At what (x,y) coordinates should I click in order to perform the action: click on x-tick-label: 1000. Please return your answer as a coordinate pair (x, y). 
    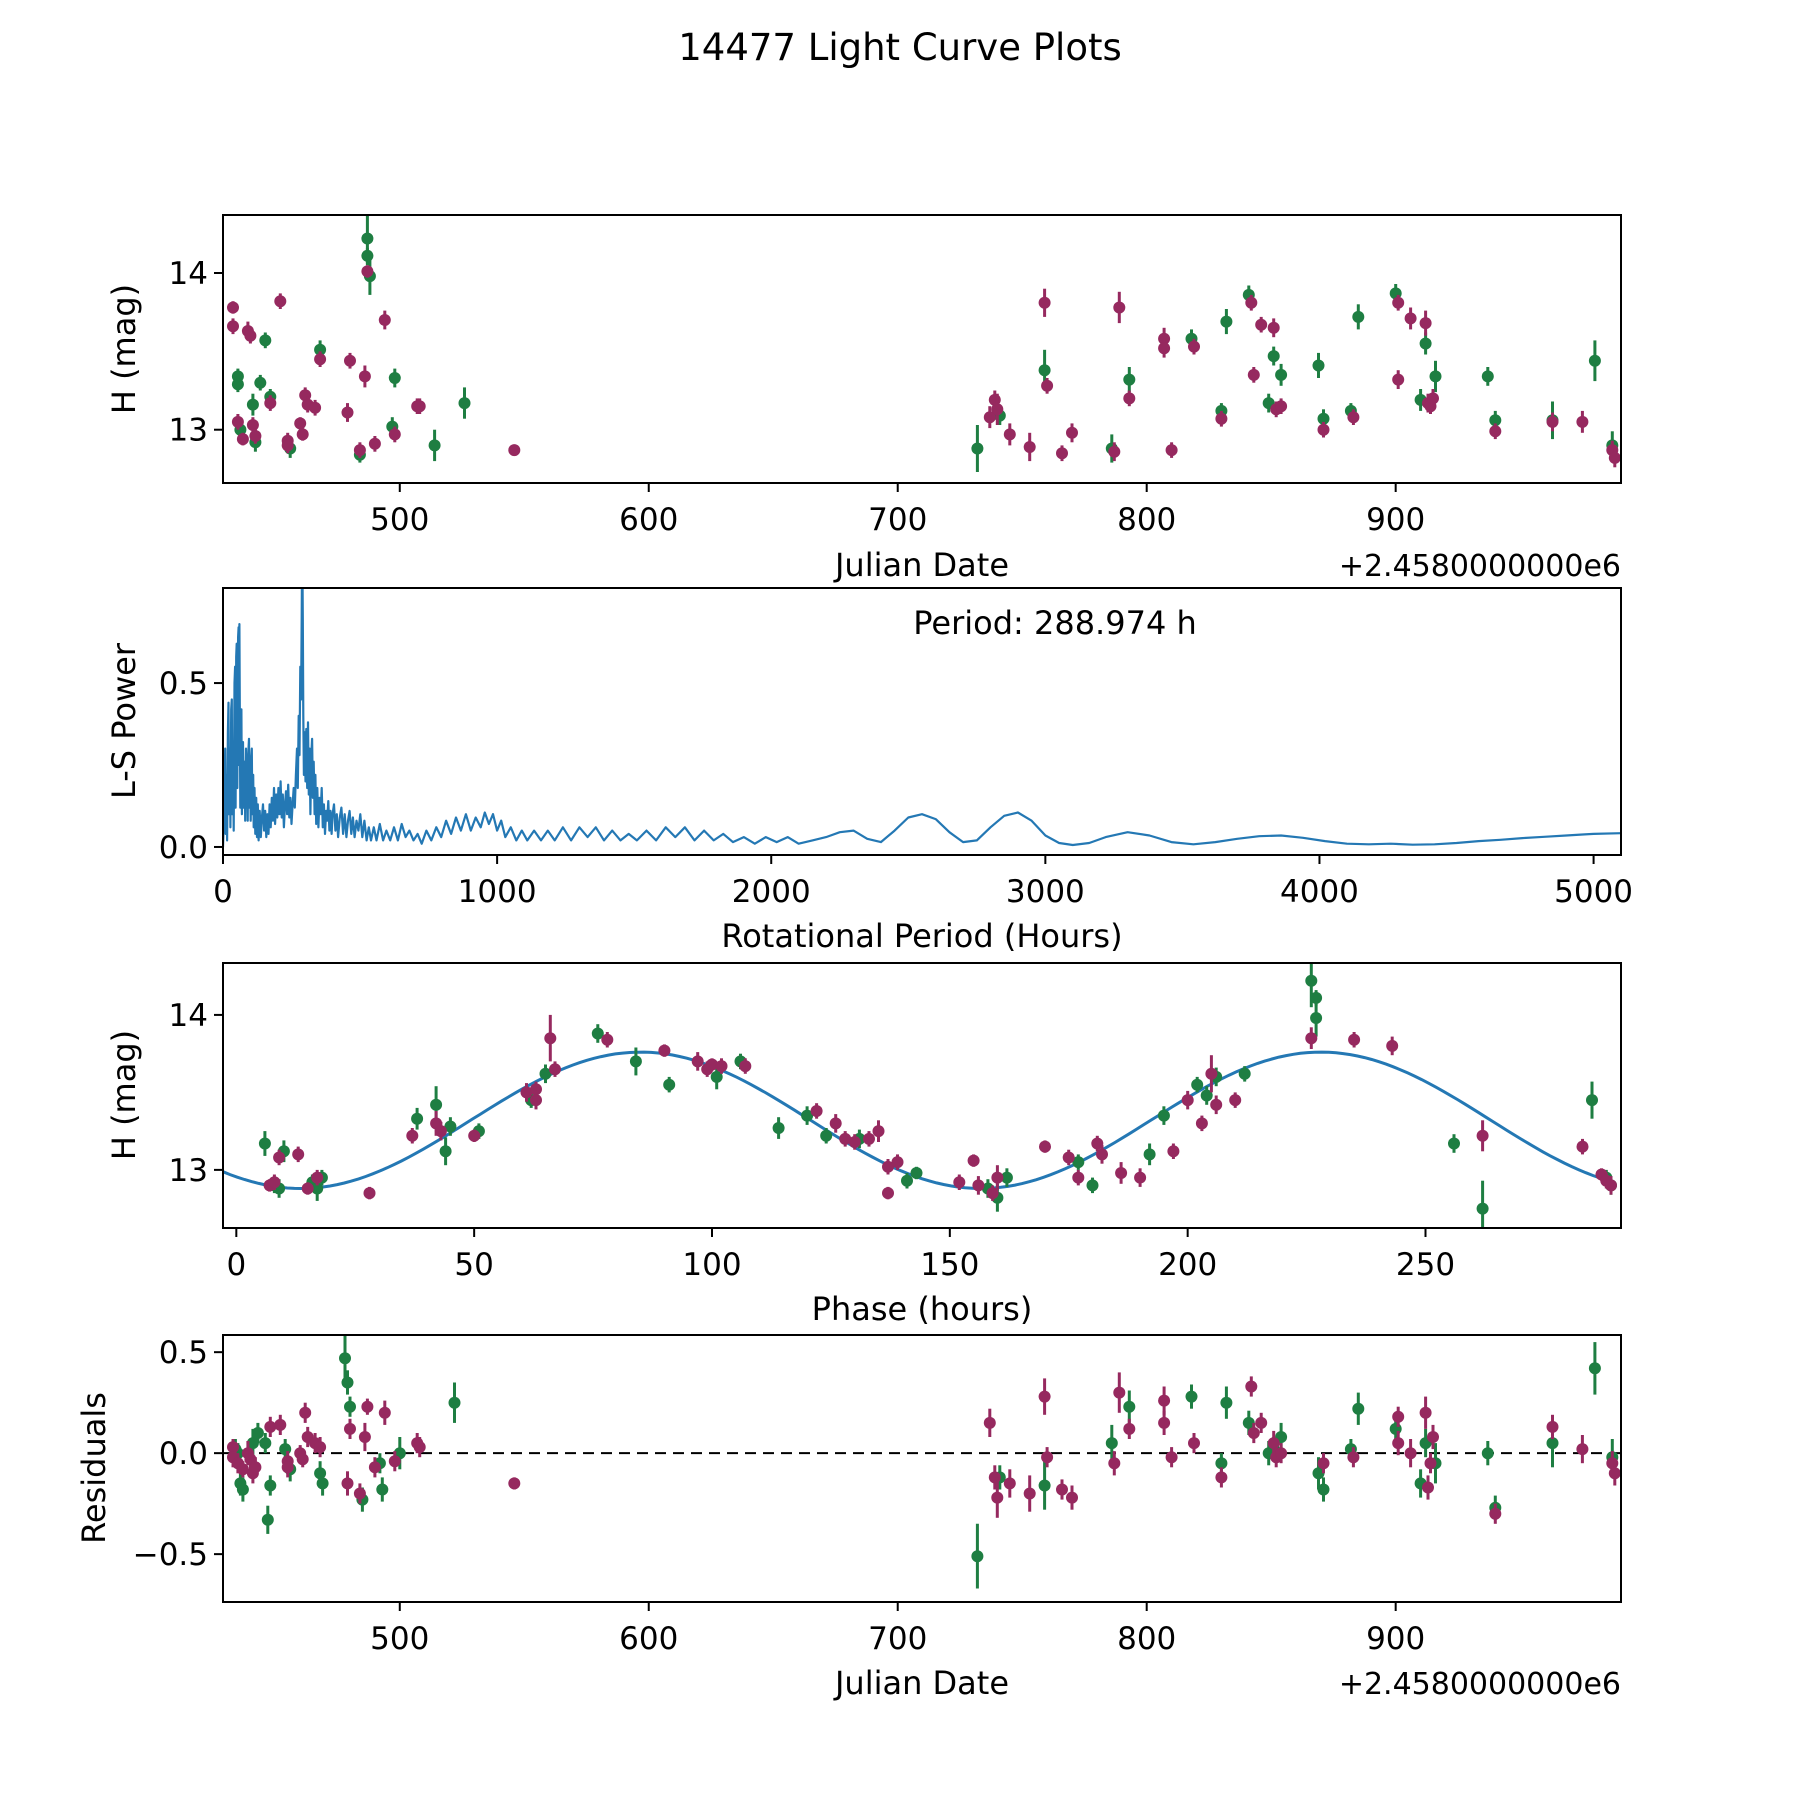
    Looking at the image, I should click on (497, 892).